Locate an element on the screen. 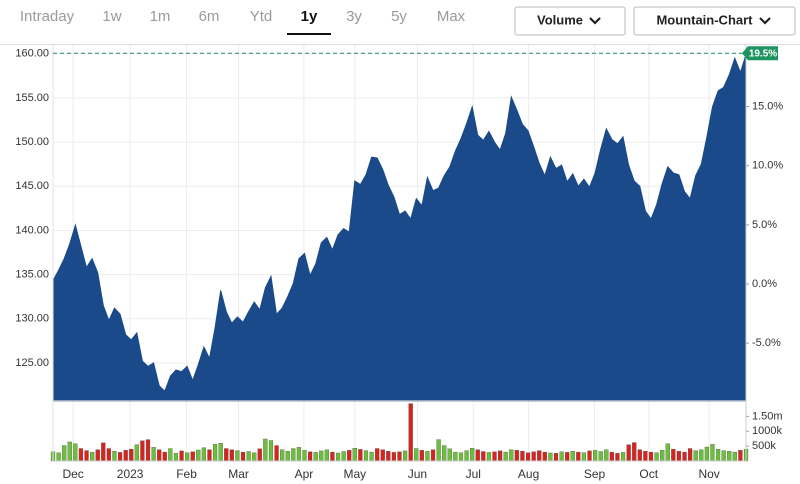 Image resolution: width=800 pixels, height=484 pixels. button-label: Mountain-Chart is located at coordinates (704, 19).